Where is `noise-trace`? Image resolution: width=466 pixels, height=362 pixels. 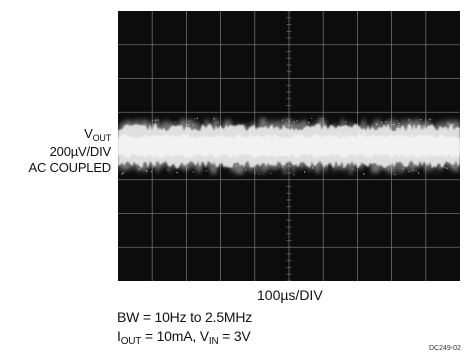
noise-trace is located at coordinates (289, 146).